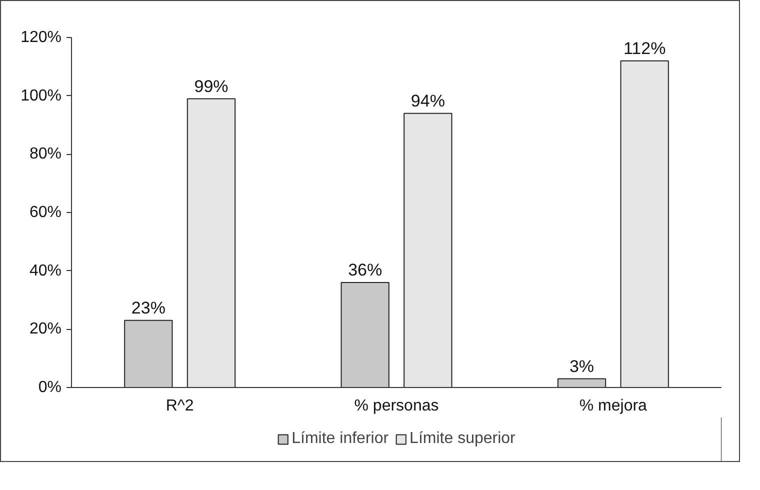 This screenshot has width=760, height=490. I want to click on data-label: 23%, so click(148, 308).